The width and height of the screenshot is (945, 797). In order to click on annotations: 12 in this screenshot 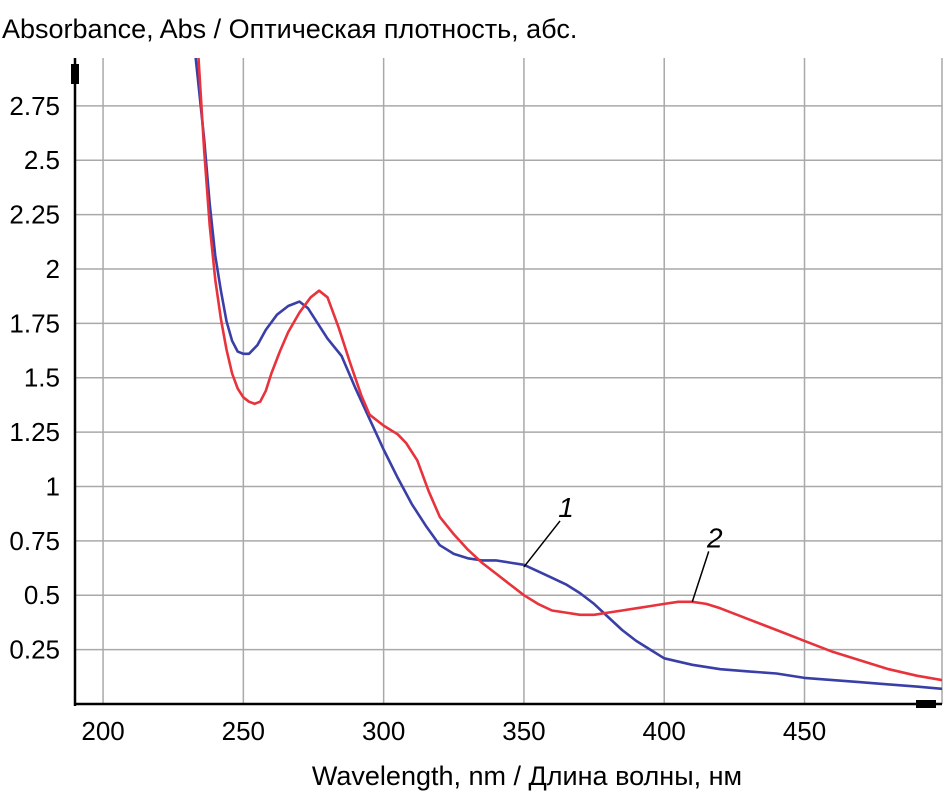, I will do `click(623, 547)`.